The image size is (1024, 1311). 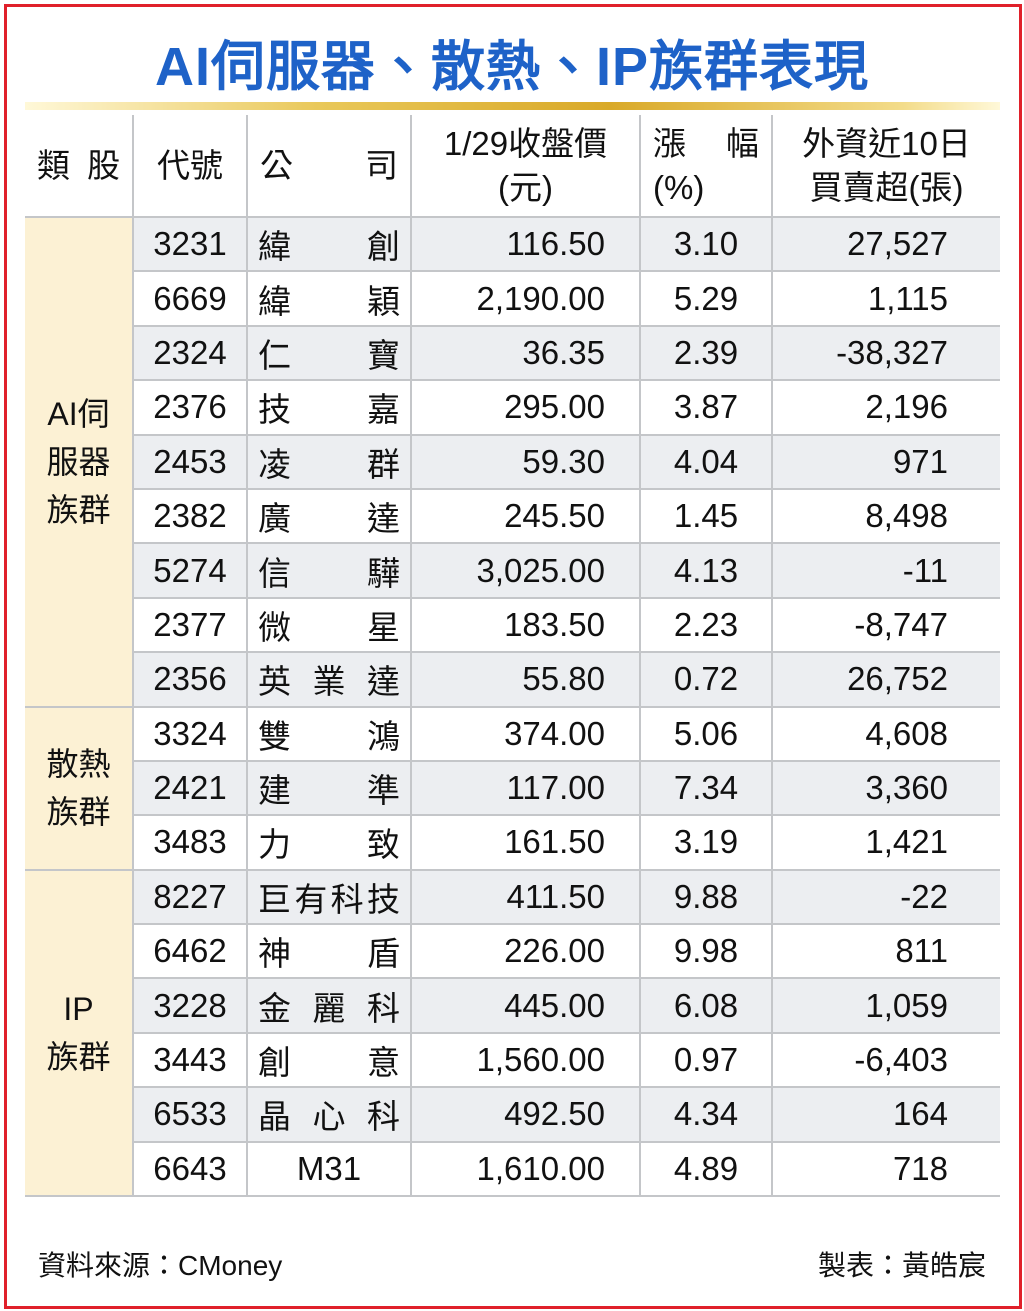 I want to click on stock-code: 3324, so click(x=190, y=733).